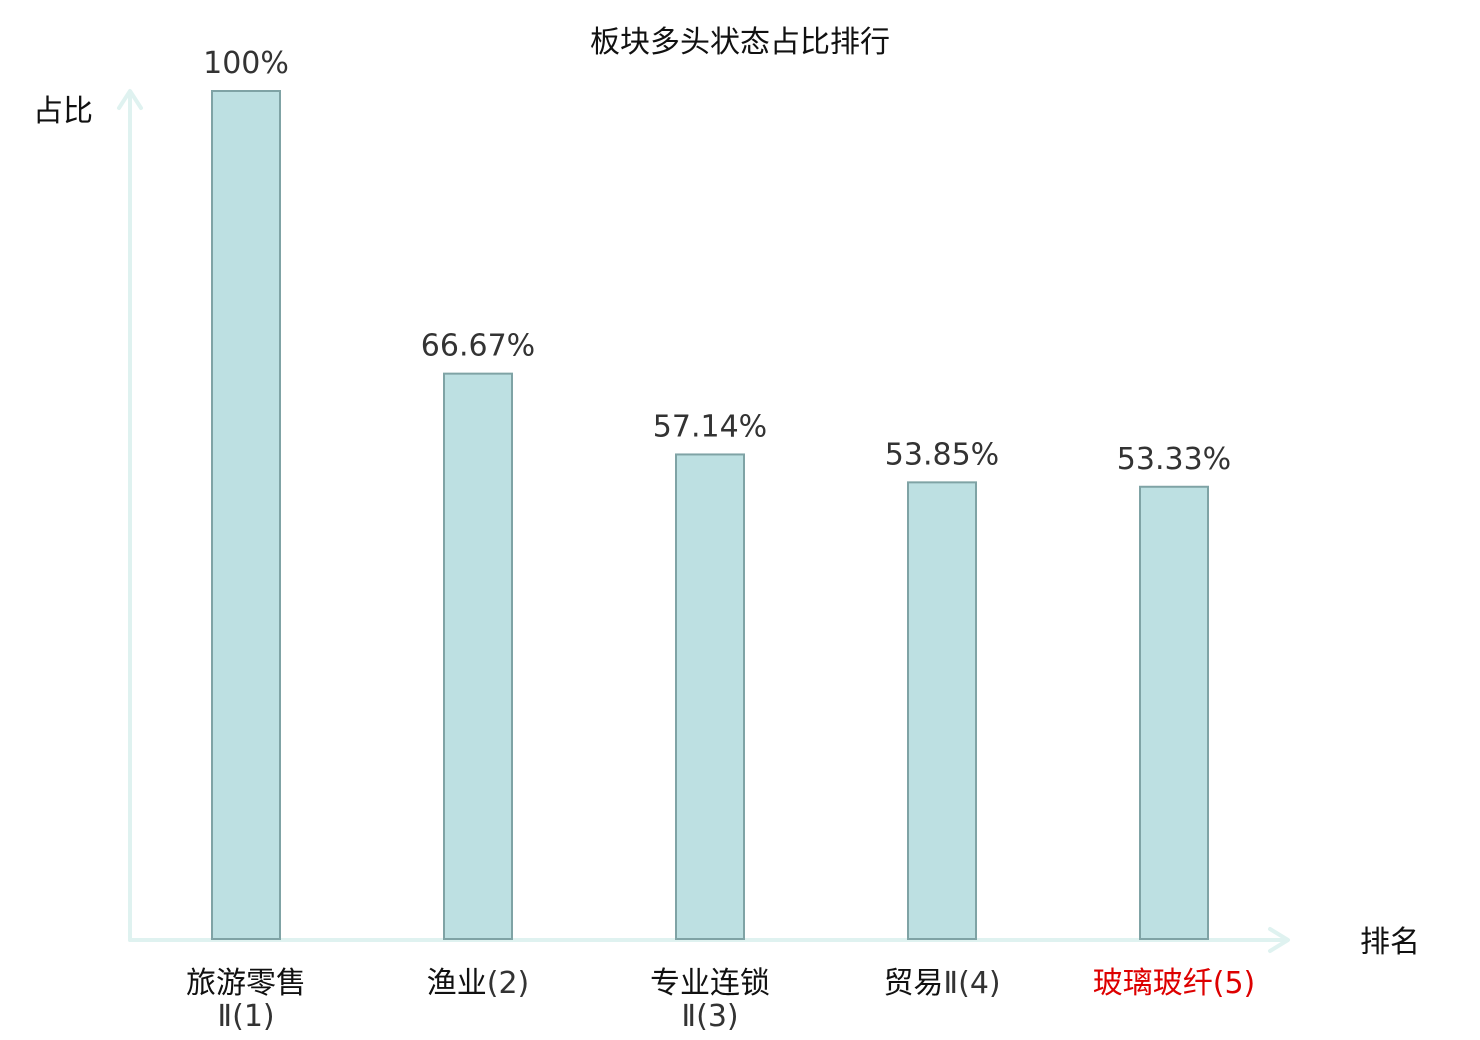 This screenshot has height=1040, width=1480. What do you see at coordinates (245, 1016) in the screenshot?
I see `x-tick-label-suffix: Ⅱ(1)` at bounding box center [245, 1016].